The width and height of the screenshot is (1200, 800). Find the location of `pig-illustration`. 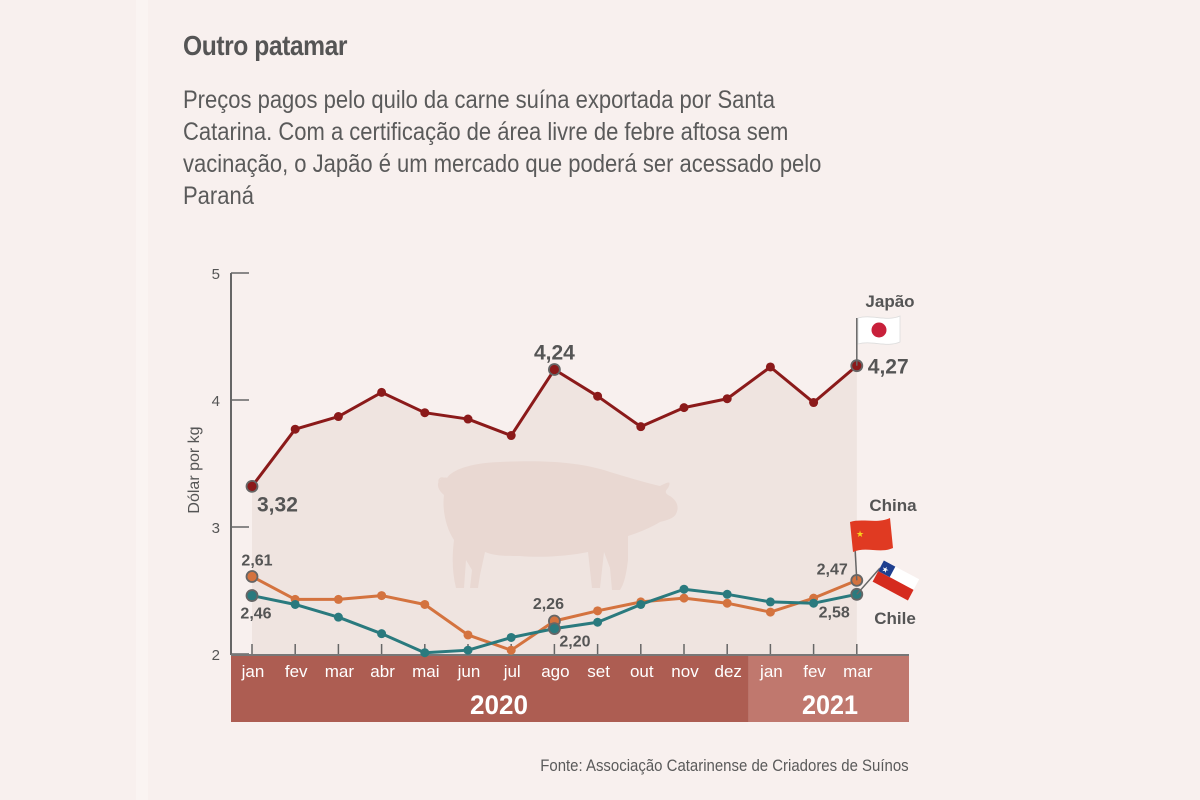

pig-illustration is located at coordinates (557, 525).